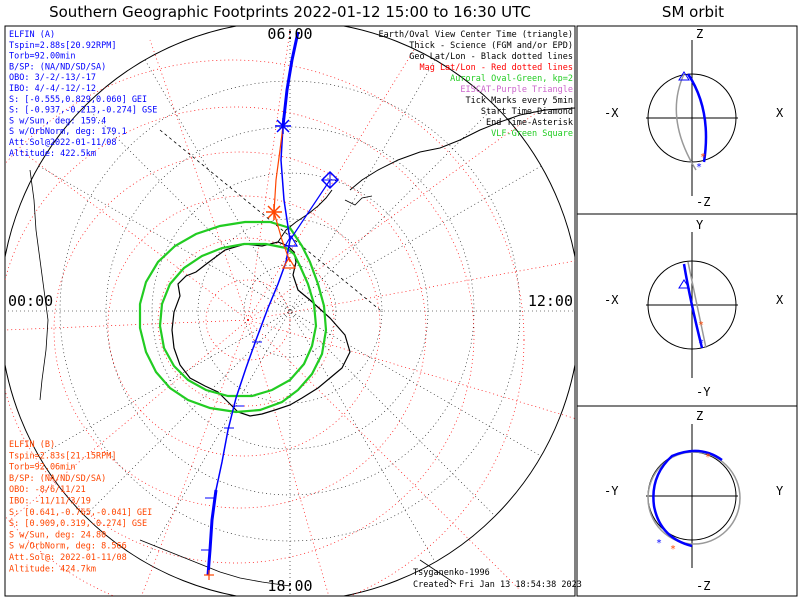 The width and height of the screenshot is (800, 600). Describe the element at coordinates (57, 121) in the screenshot. I see `elfin-a-info-line: S w/Sun, deg: 159.4` at that location.